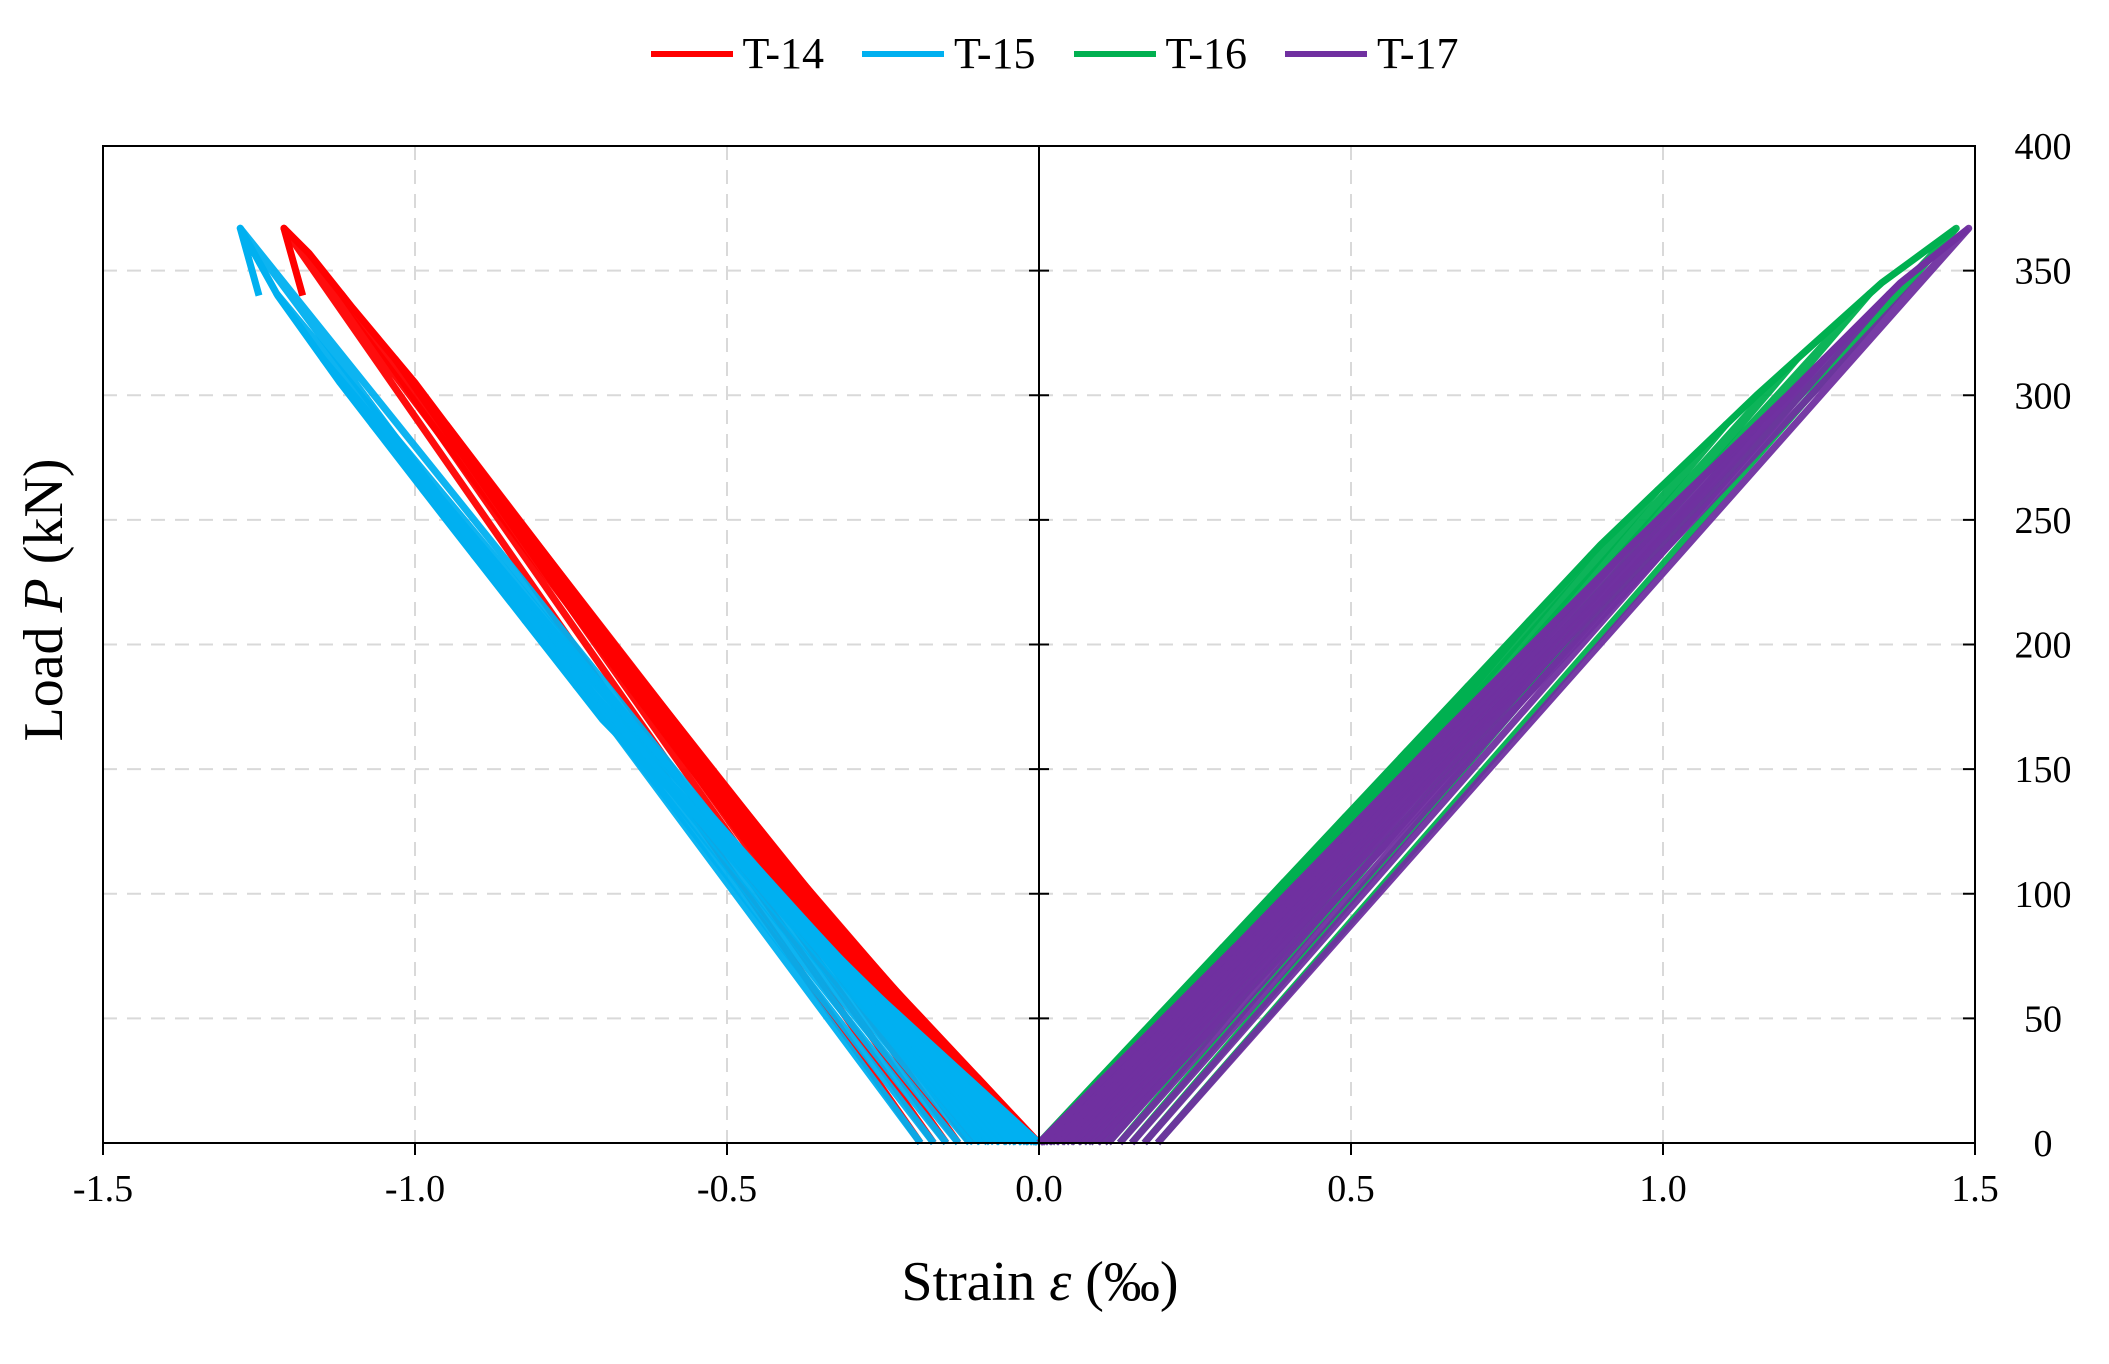 The height and width of the screenshot is (1364, 2109). Describe the element at coordinates (949, 53) in the screenshot. I see `legend-item-t15: T-15` at that location.